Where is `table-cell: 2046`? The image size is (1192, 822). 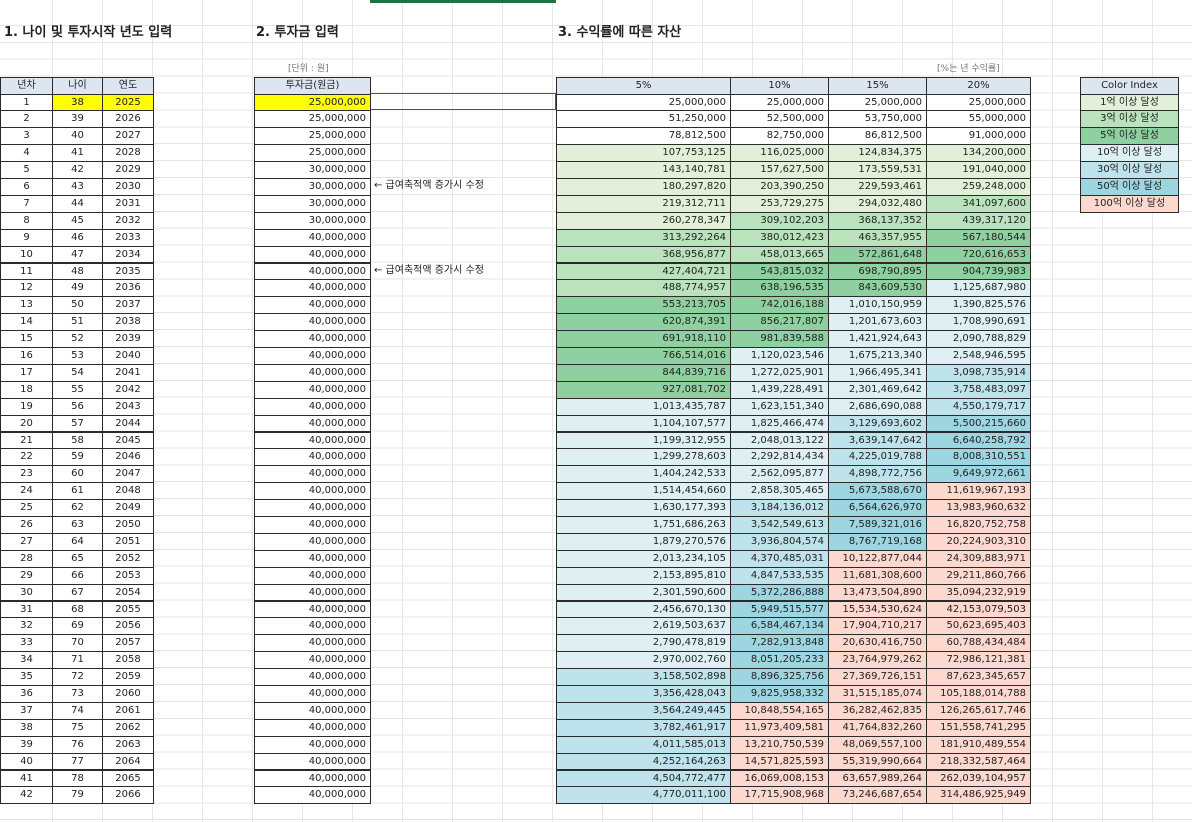
table-cell: 2046 is located at coordinates (128, 457).